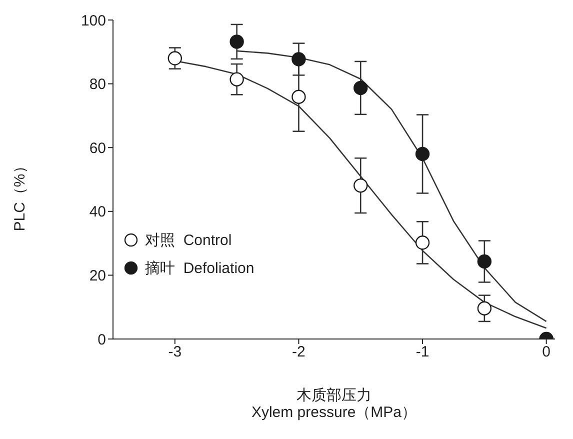 The width and height of the screenshot is (573, 439). Describe the element at coordinates (334, 404) in the screenshot. I see `x-axis-title: 木质部压力 Xylem pressure（MPa）` at that location.